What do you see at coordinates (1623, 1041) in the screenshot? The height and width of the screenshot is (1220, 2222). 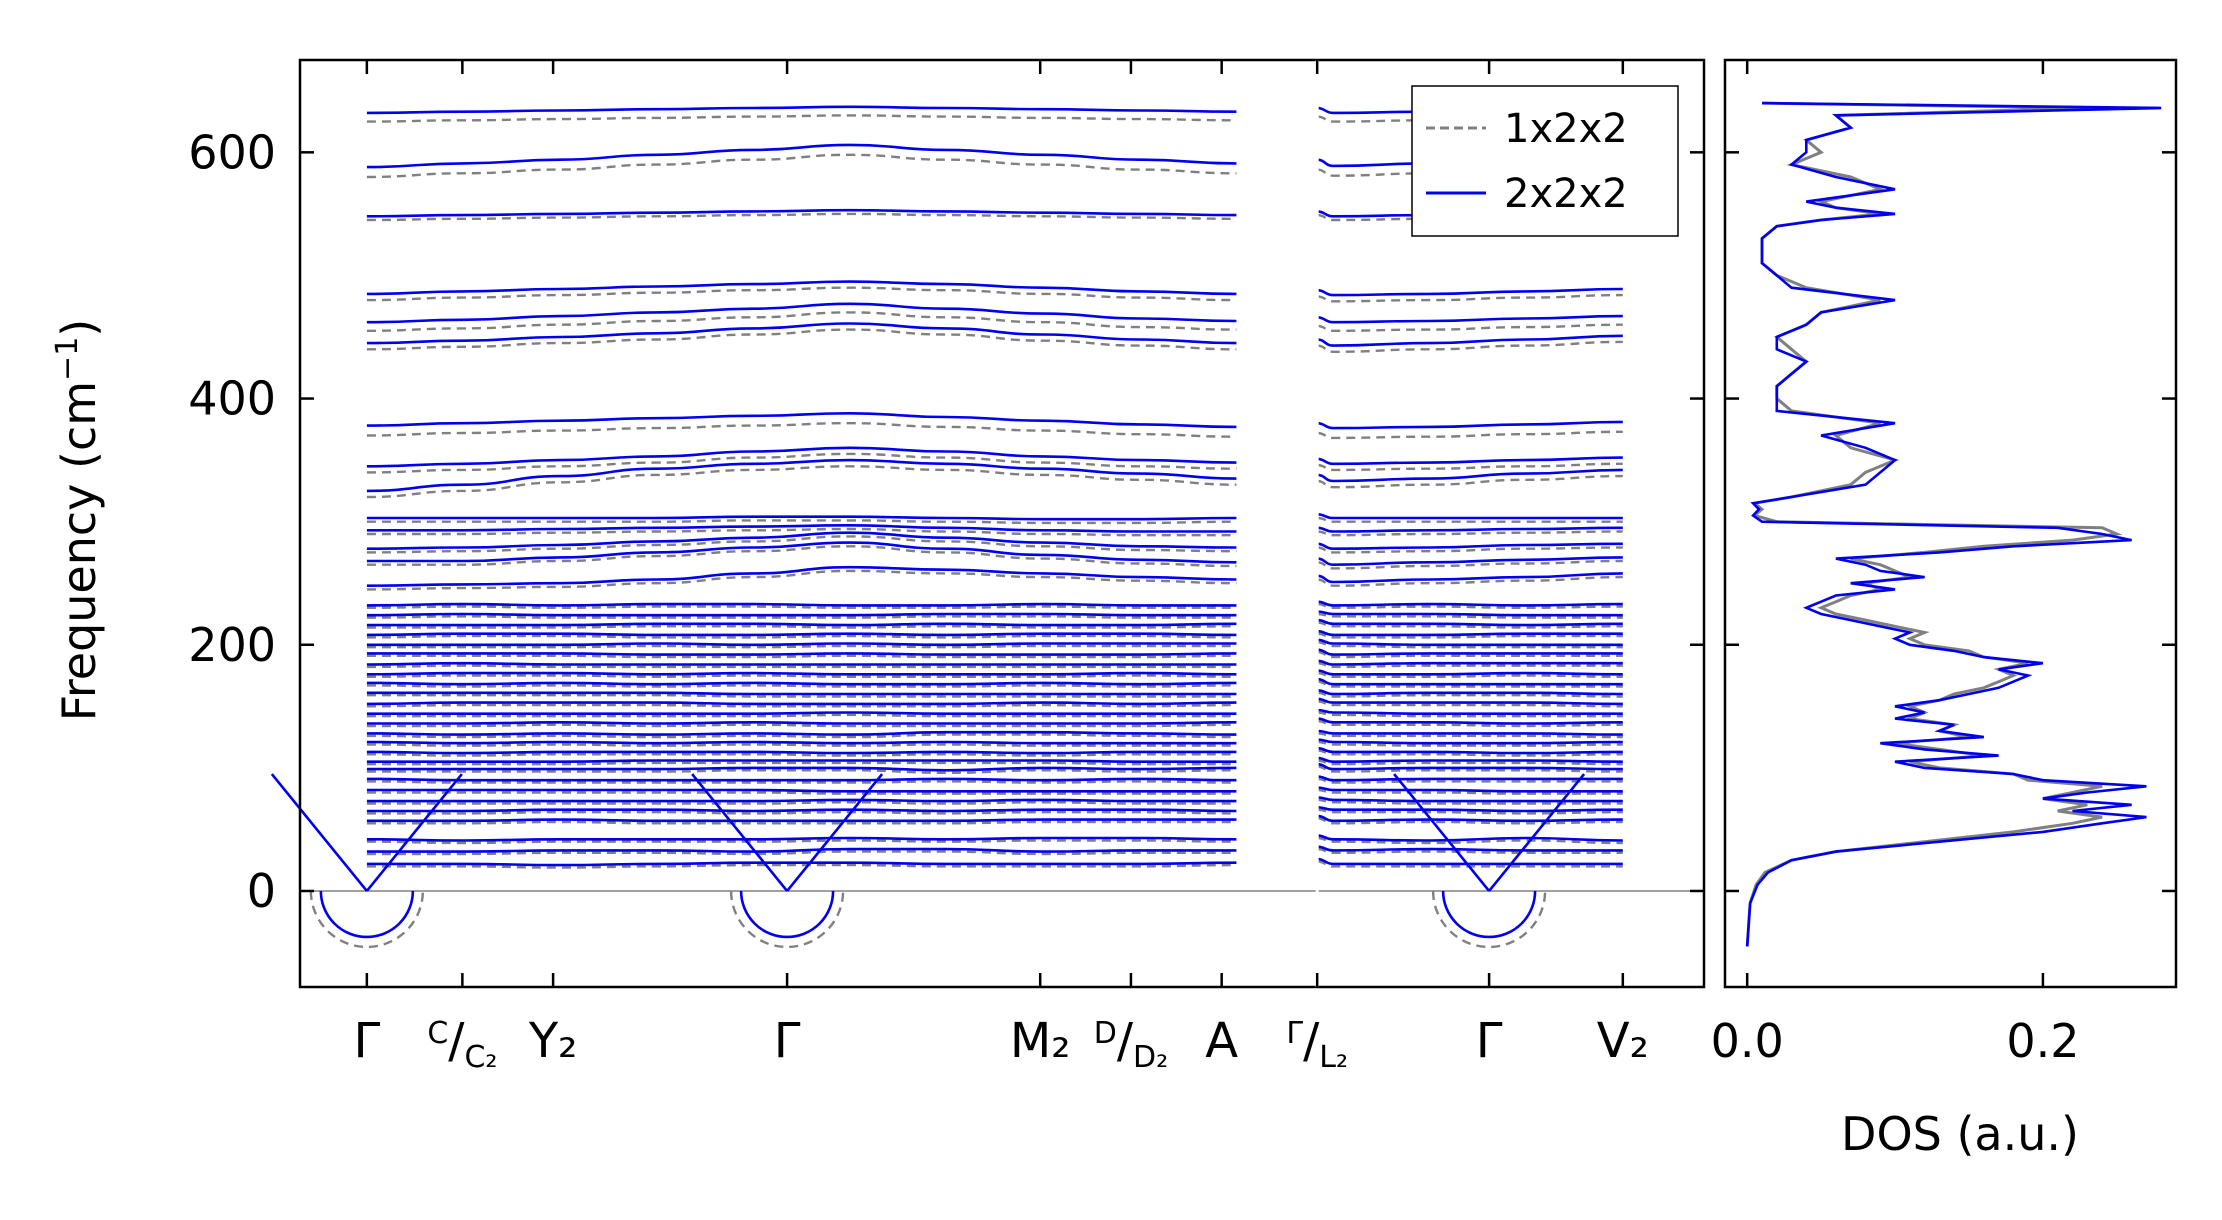 I see `x-tick-label-9: V₂` at bounding box center [1623, 1041].